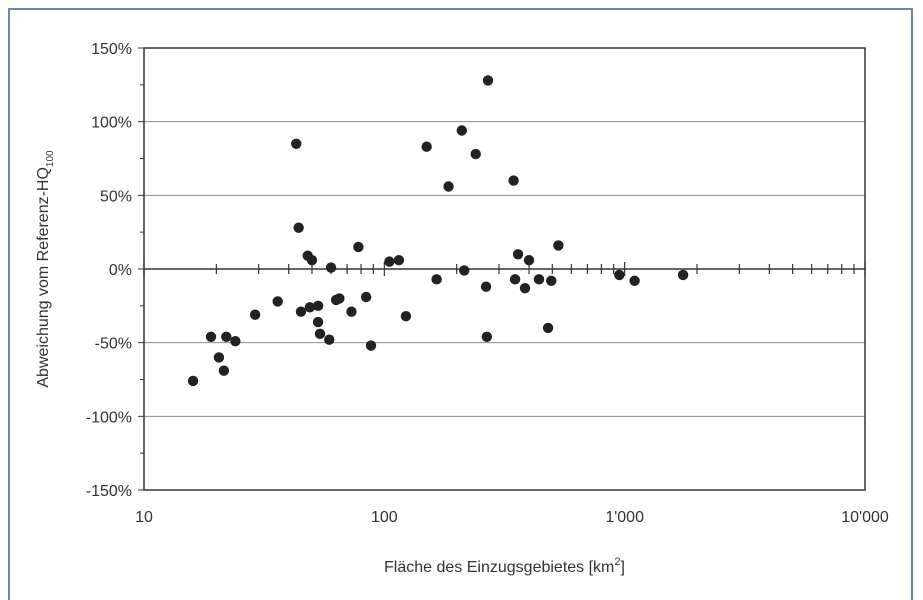  Describe the element at coordinates (384, 517) in the screenshot. I see `x-tick-label: 100` at that location.